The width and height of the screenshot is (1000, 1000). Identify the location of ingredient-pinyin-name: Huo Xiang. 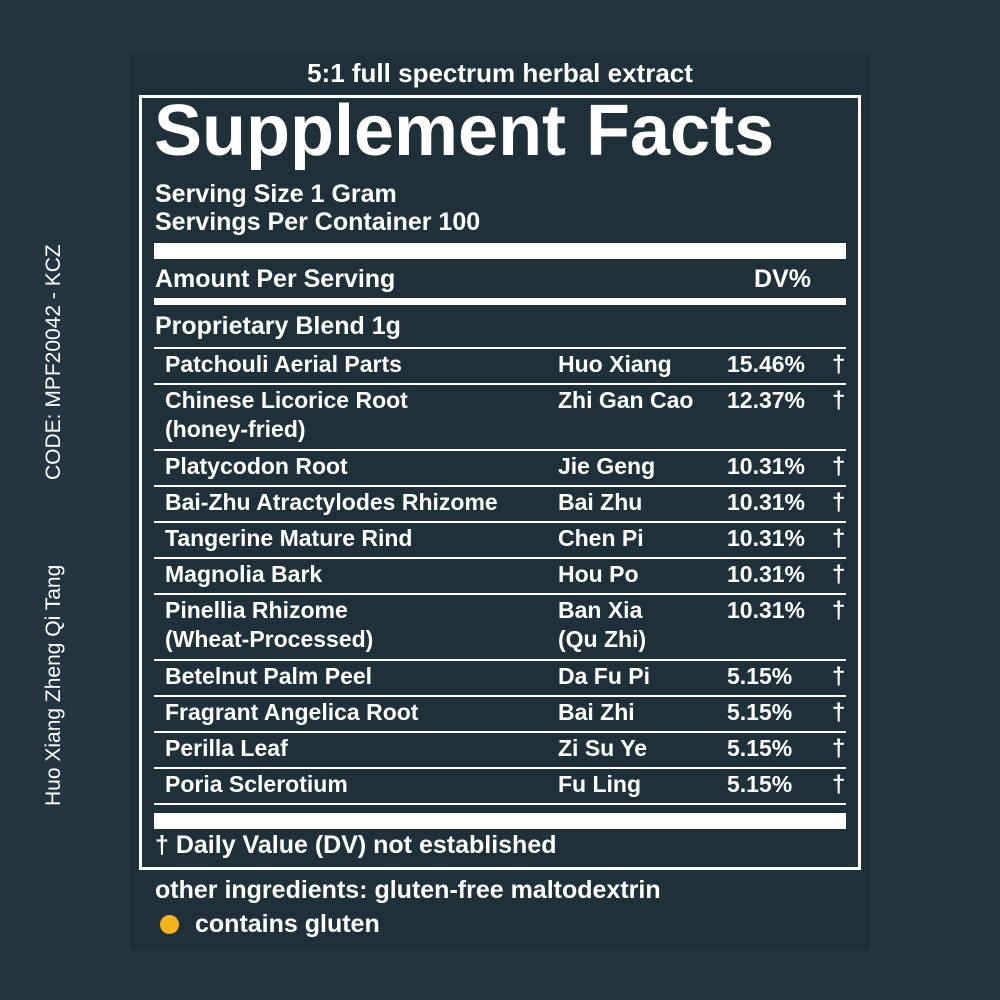
(615, 364).